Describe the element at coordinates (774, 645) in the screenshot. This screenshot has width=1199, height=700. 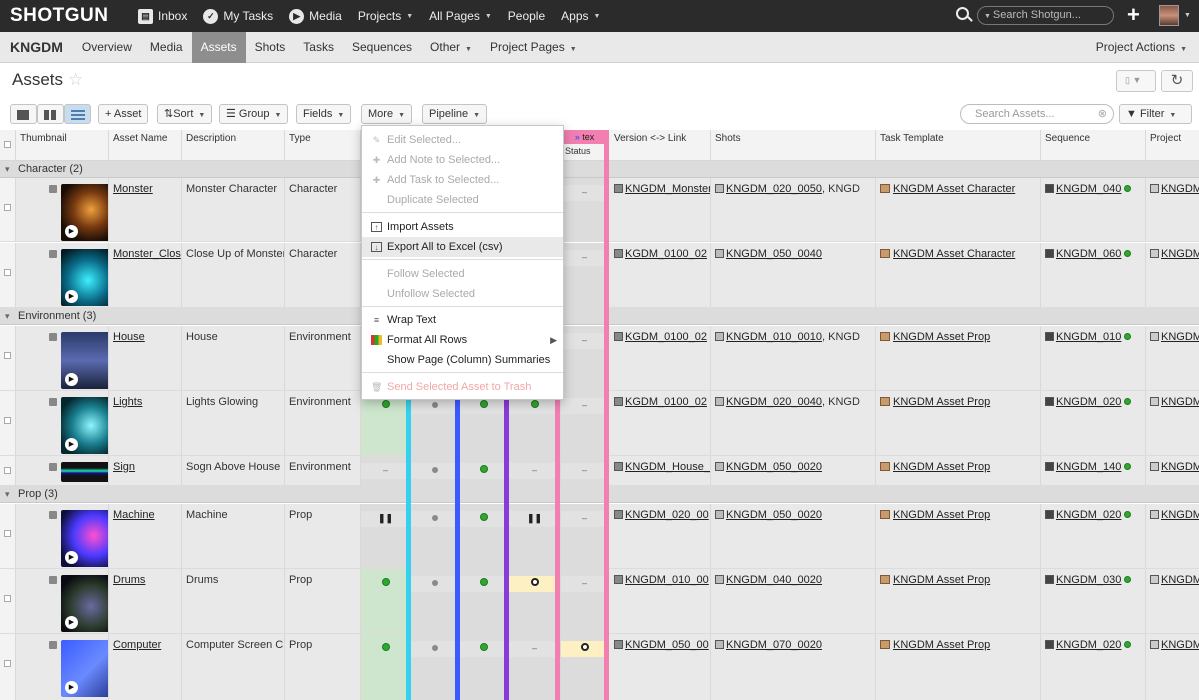
I see `shot-link: KNGDM_070_0020` at that location.